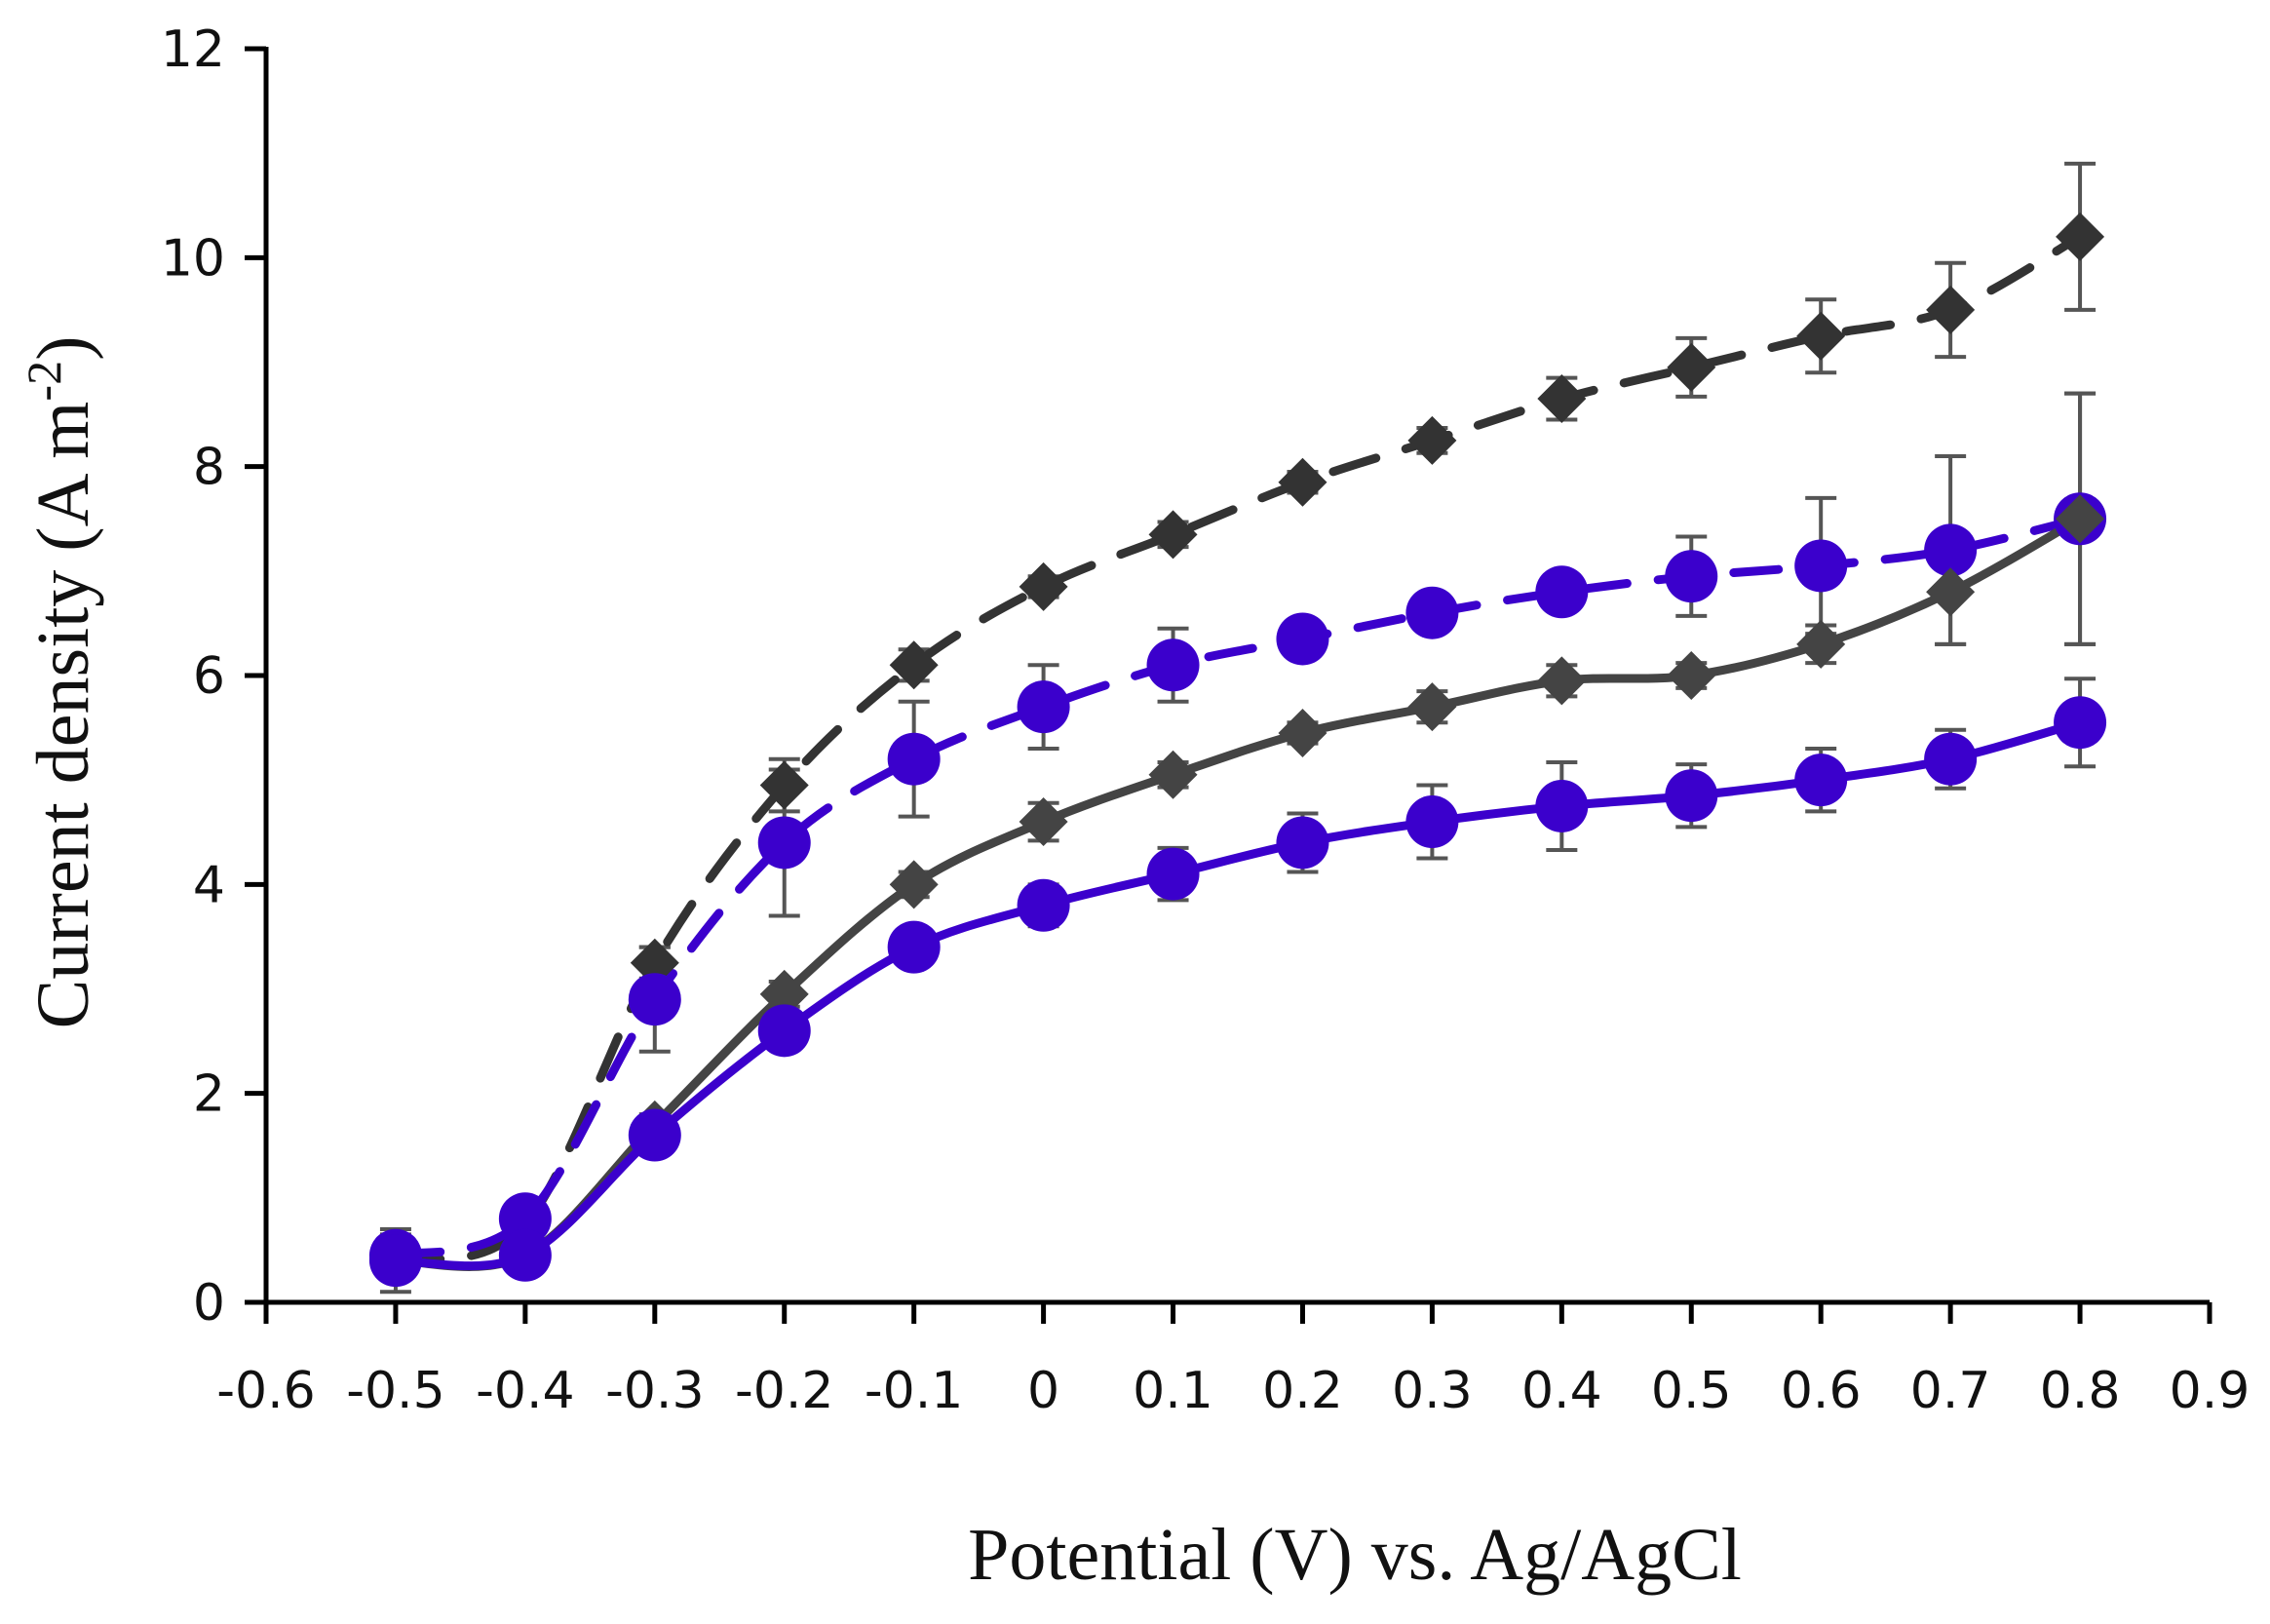  I want to click on x-tick-label: 0.1, so click(1173, 1391).